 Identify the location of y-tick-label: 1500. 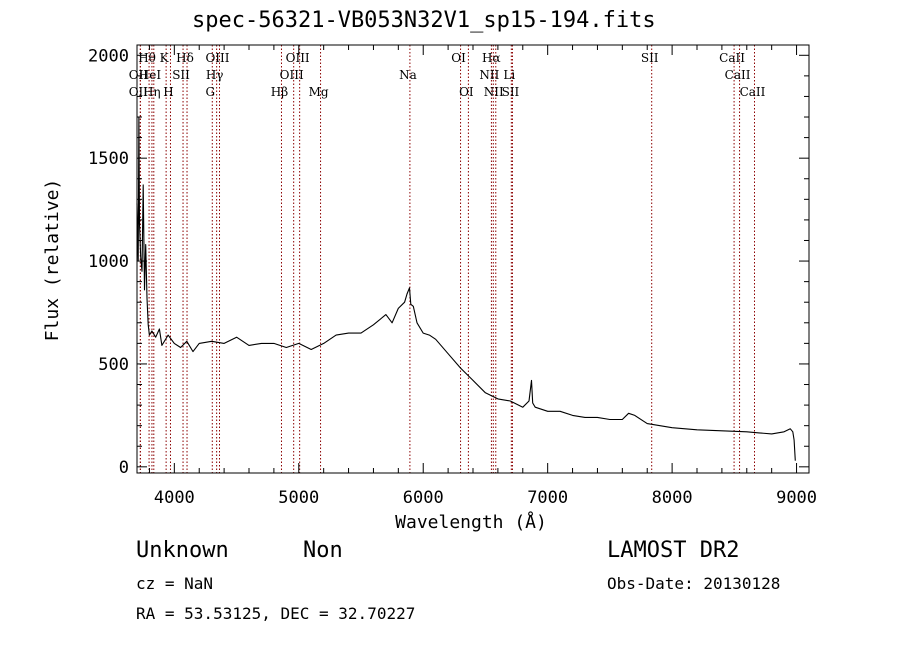
(108, 159).